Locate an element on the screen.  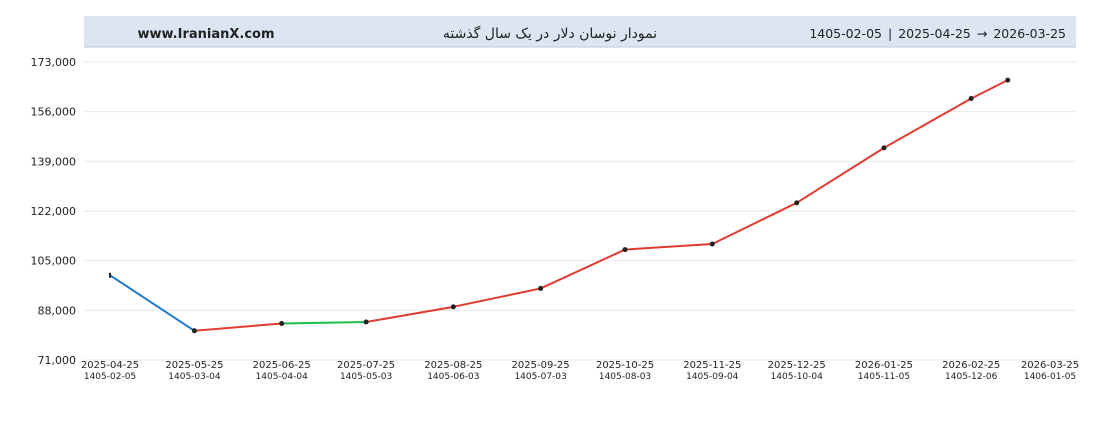
site-name: www.IranianX.com is located at coordinates (205, 34).